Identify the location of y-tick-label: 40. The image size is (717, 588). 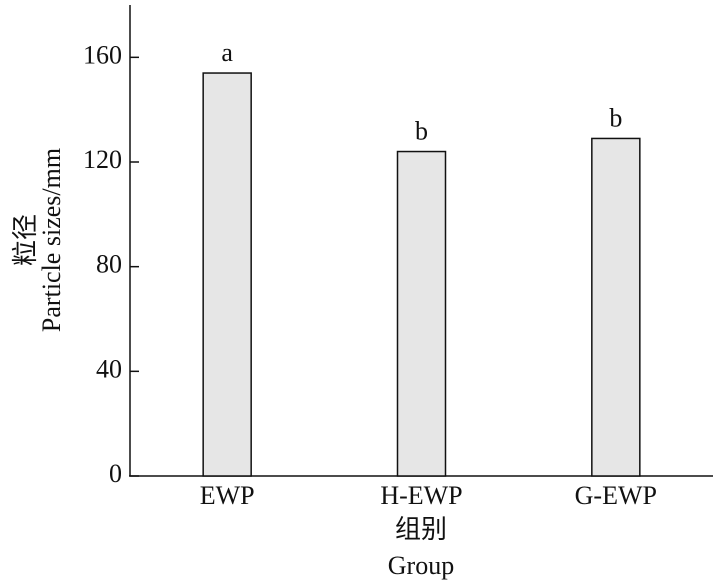
(109, 368).